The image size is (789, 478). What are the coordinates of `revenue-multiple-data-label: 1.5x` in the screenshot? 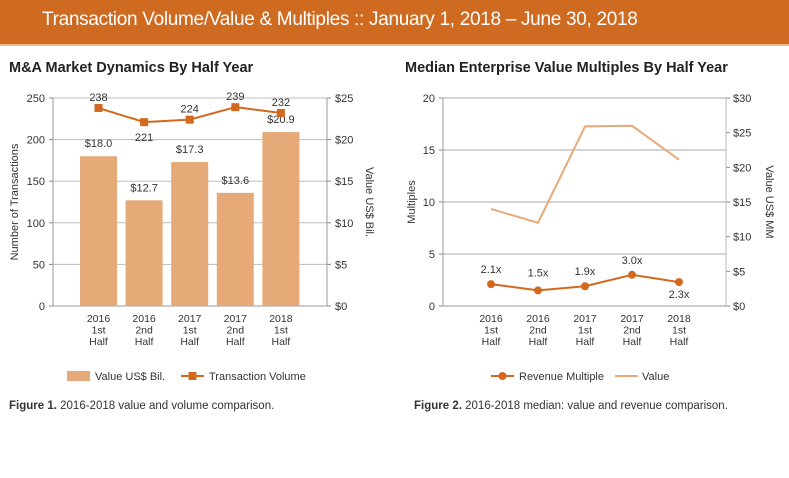 It's located at (538, 273).